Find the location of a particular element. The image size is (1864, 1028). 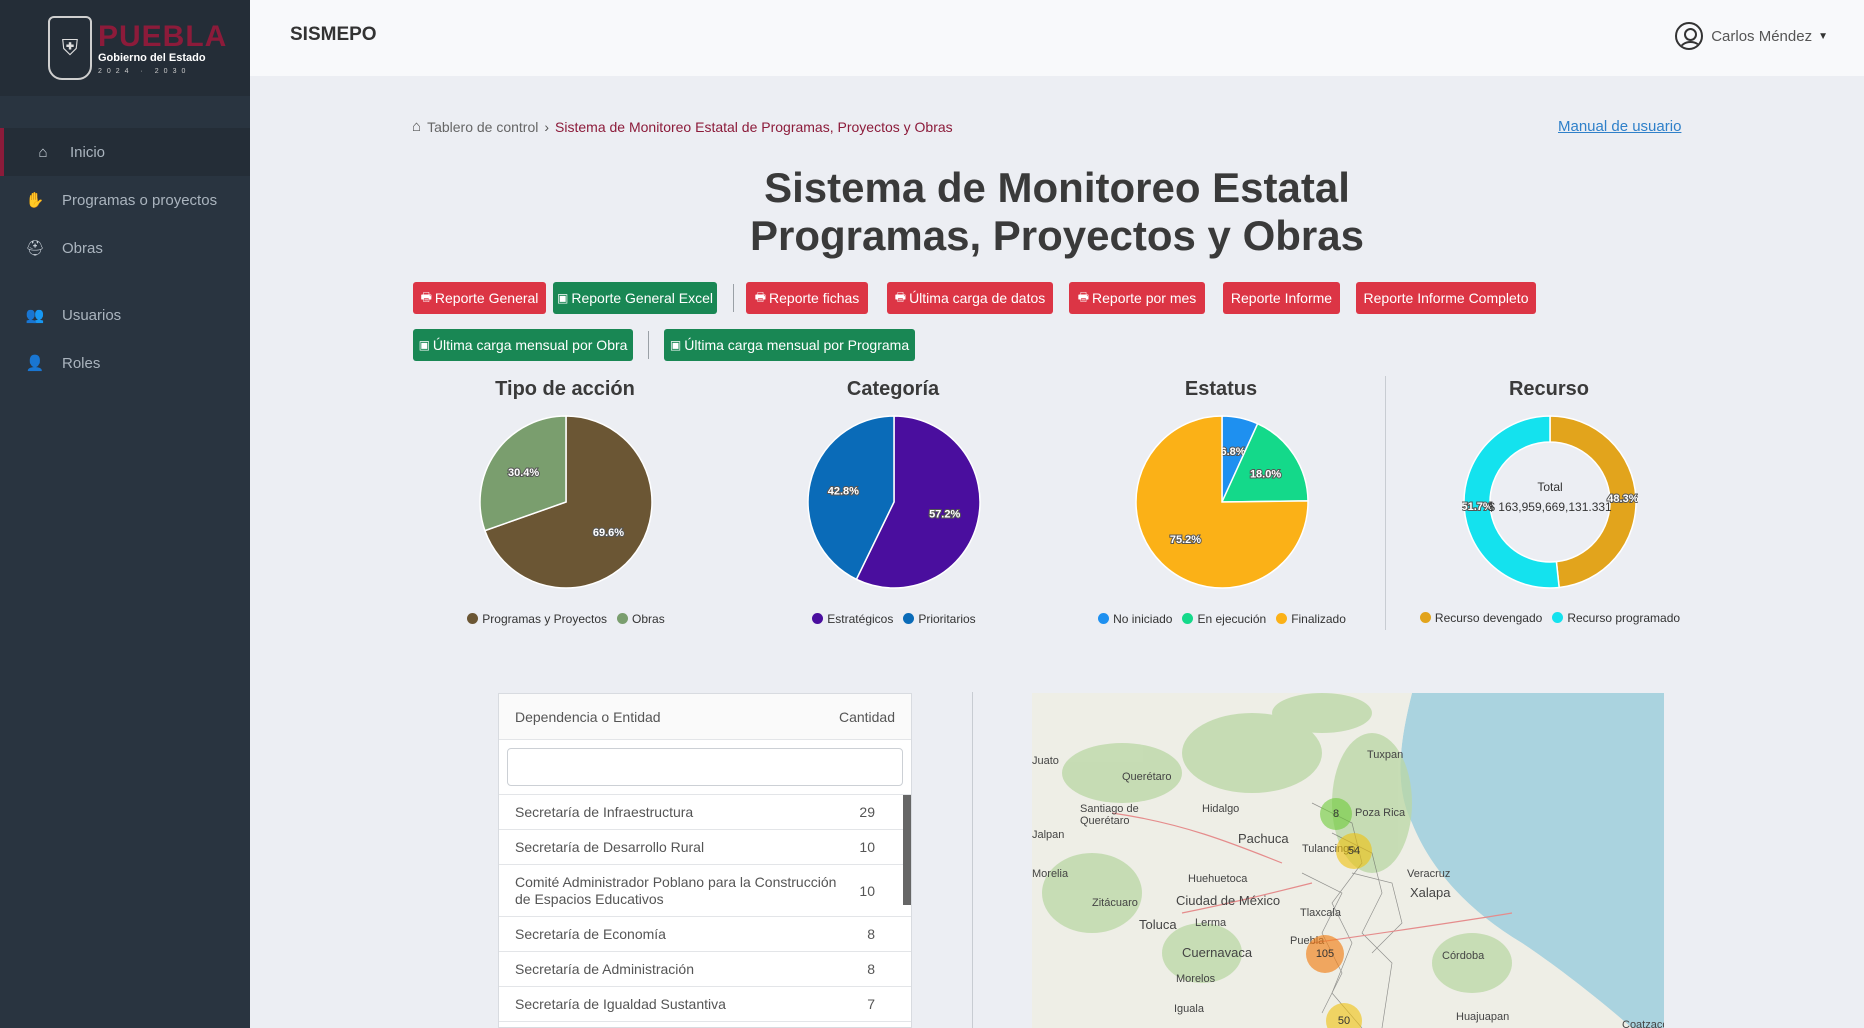

column-header-dependencia: Dependencia o Entidad is located at coordinates (588, 716).